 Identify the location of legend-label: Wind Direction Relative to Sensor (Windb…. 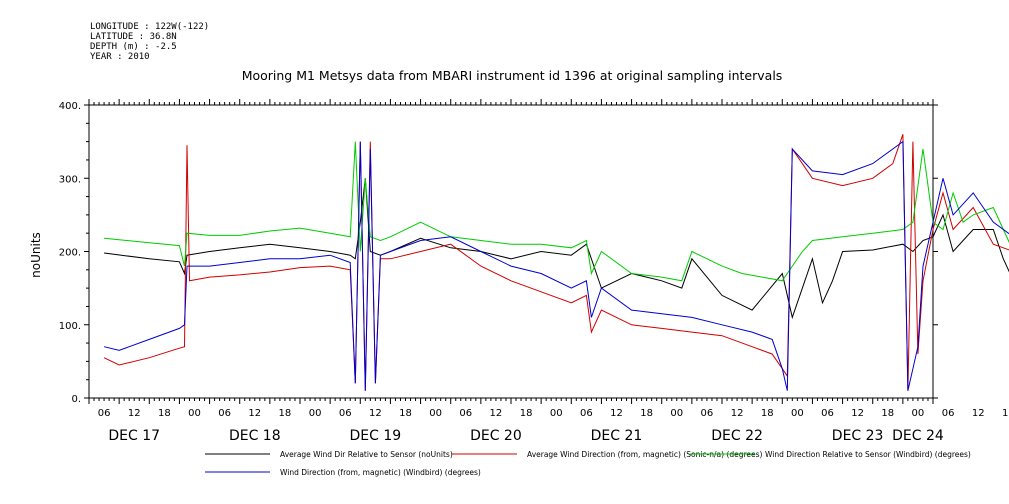
(868, 454).